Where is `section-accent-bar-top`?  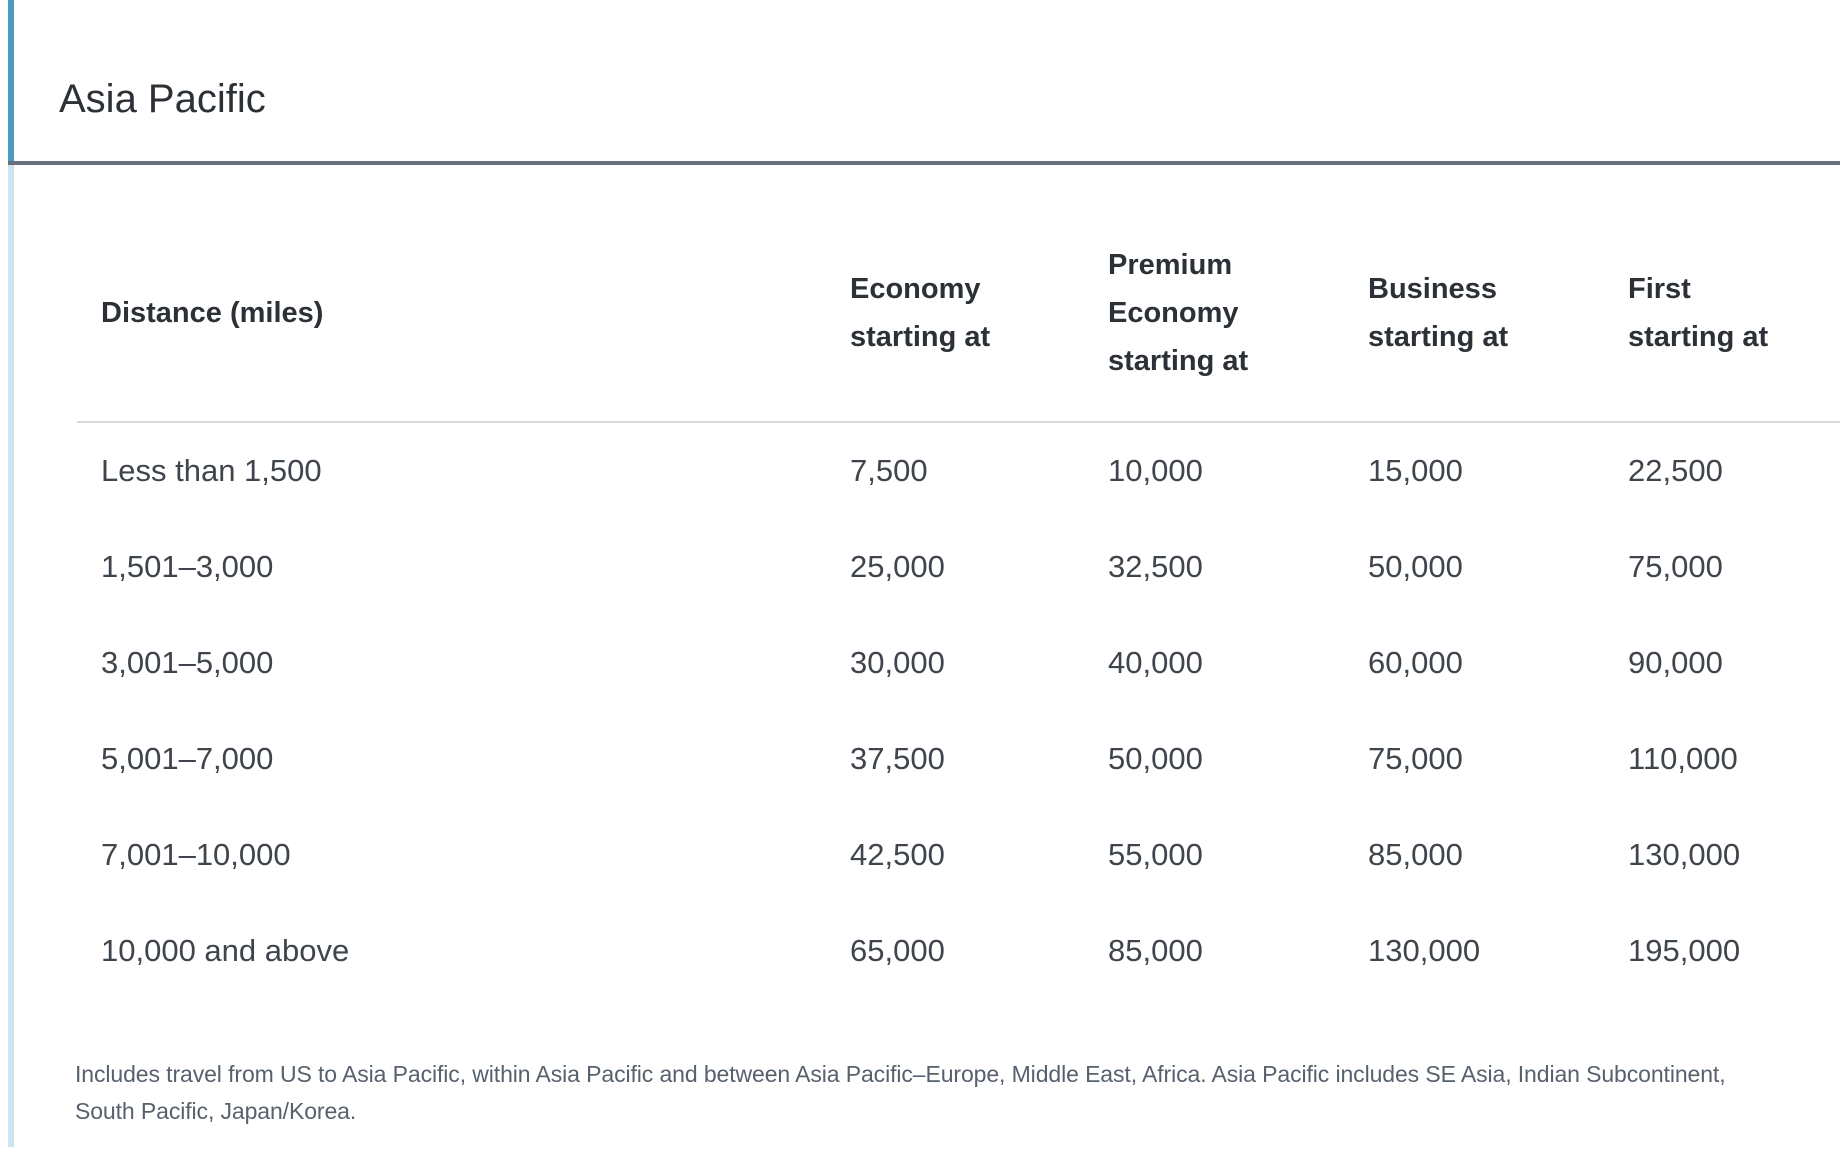 section-accent-bar-top is located at coordinates (11, 80).